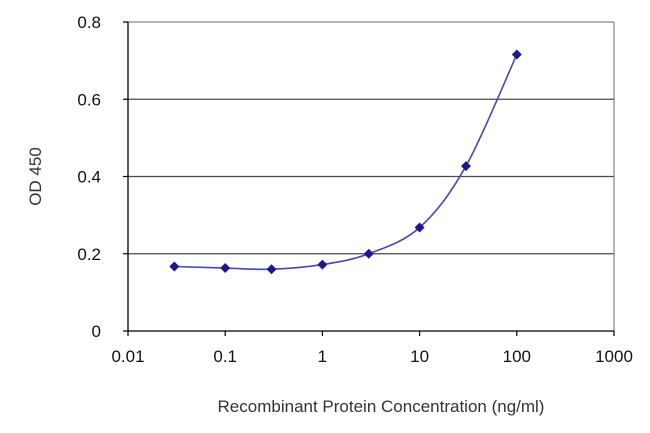  Describe the element at coordinates (89, 254) in the screenshot. I see `y-tick-label: 0.2` at that location.